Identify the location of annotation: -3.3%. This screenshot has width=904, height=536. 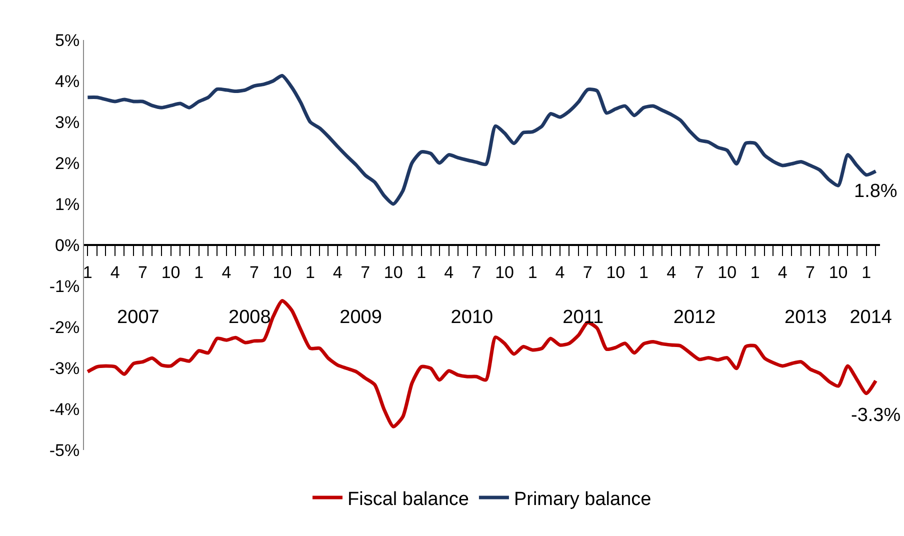
(876, 415).